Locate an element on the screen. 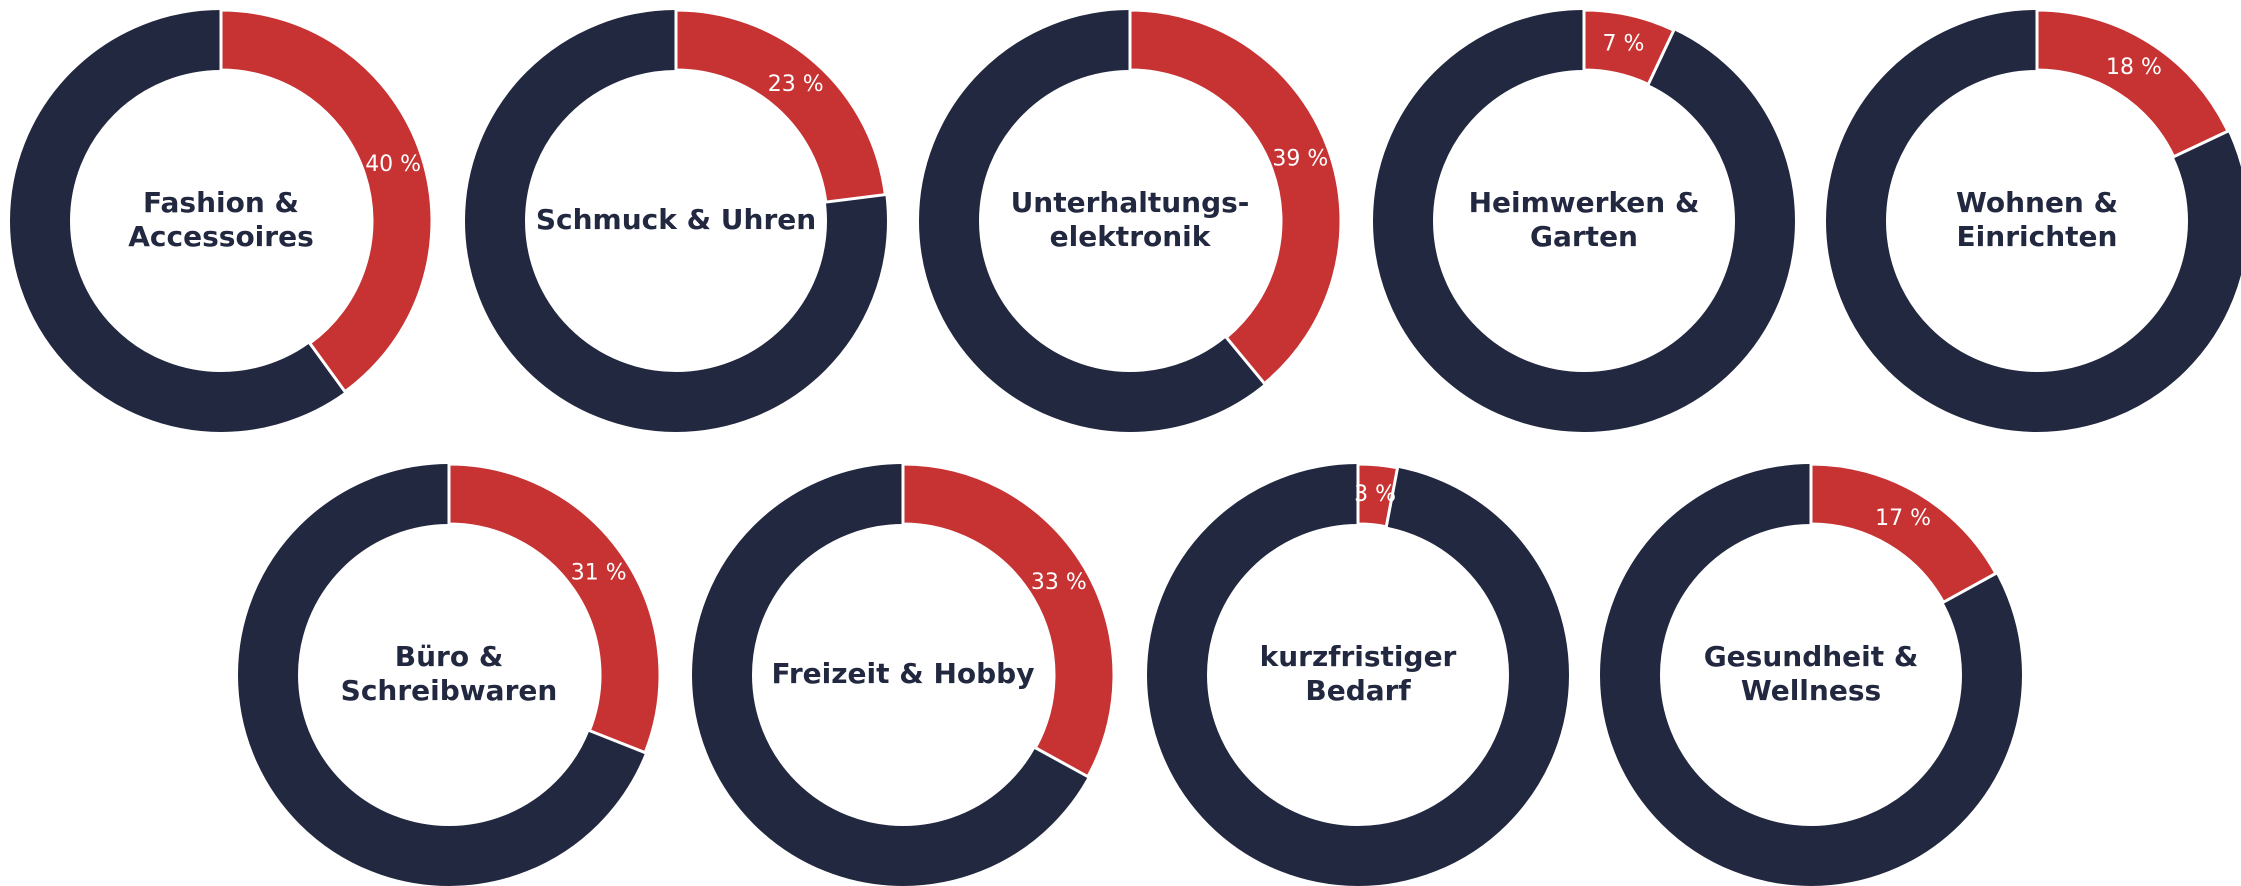 The image size is (2241, 886). donut: 33 % Freizeit & Hobby is located at coordinates (904, 674).